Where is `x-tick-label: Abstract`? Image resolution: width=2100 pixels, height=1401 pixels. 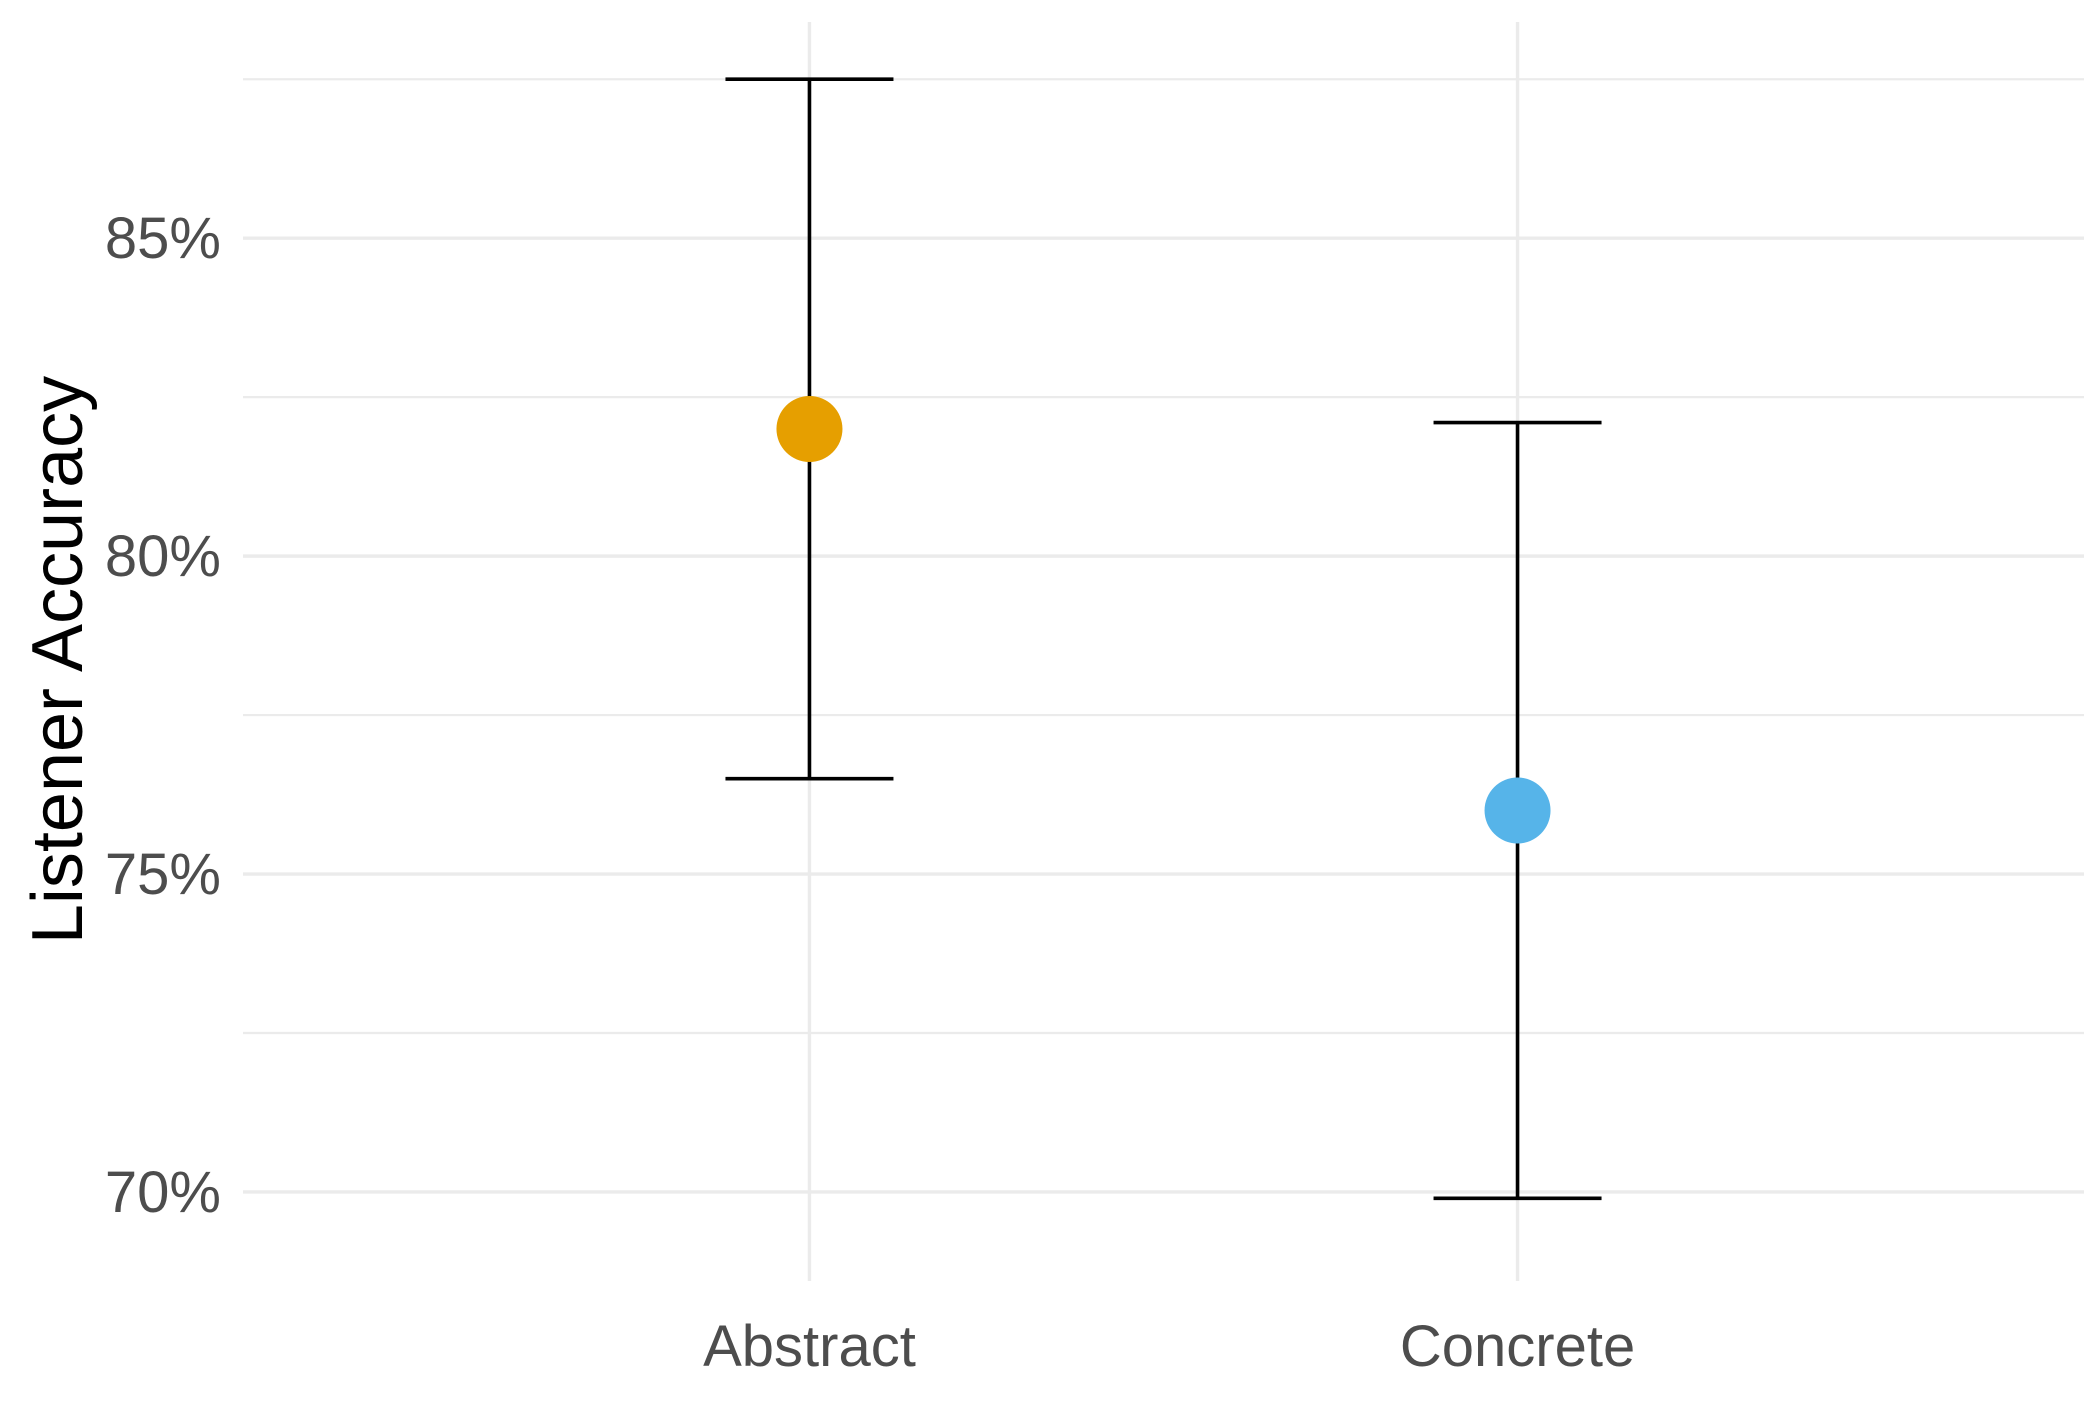 x-tick-label: Abstract is located at coordinates (809, 1346).